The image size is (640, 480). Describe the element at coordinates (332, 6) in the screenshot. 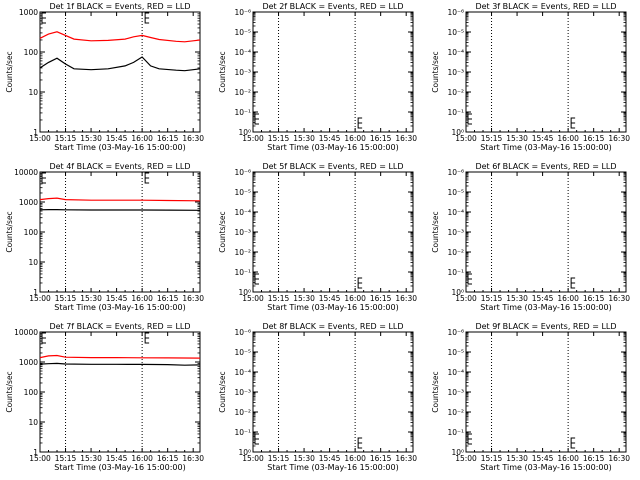

I see `panel-title: Det 2f BLACK = Events, RED = LLD` at that location.